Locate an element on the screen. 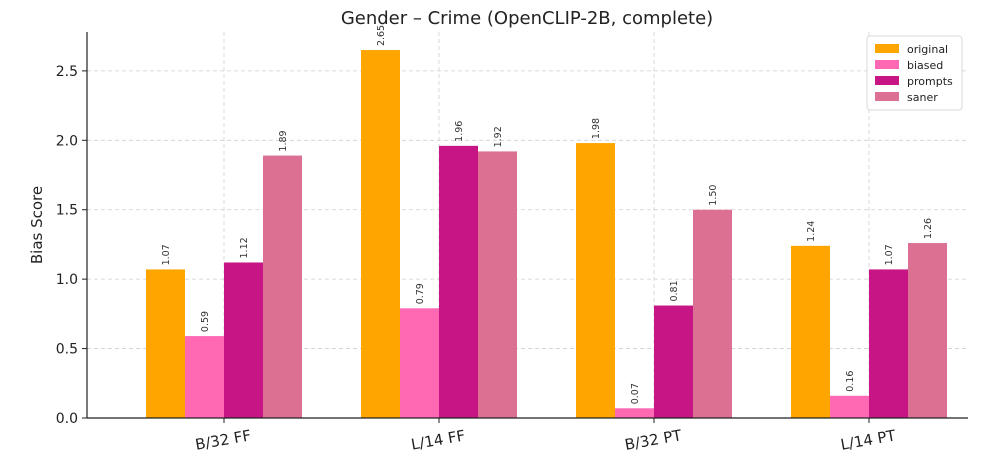 Image resolution: width=994 pixels, height=466 pixels. x-tick-label: B/32 PT is located at coordinates (653, 440).